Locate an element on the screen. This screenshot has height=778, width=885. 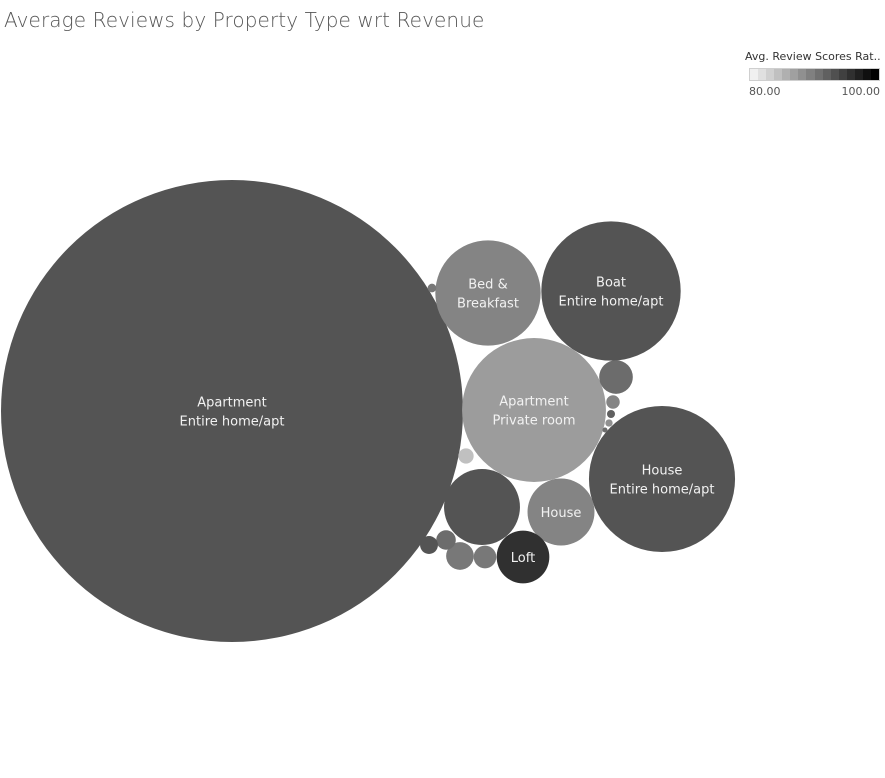
bubble-label: Breakfast is located at coordinates (488, 304).